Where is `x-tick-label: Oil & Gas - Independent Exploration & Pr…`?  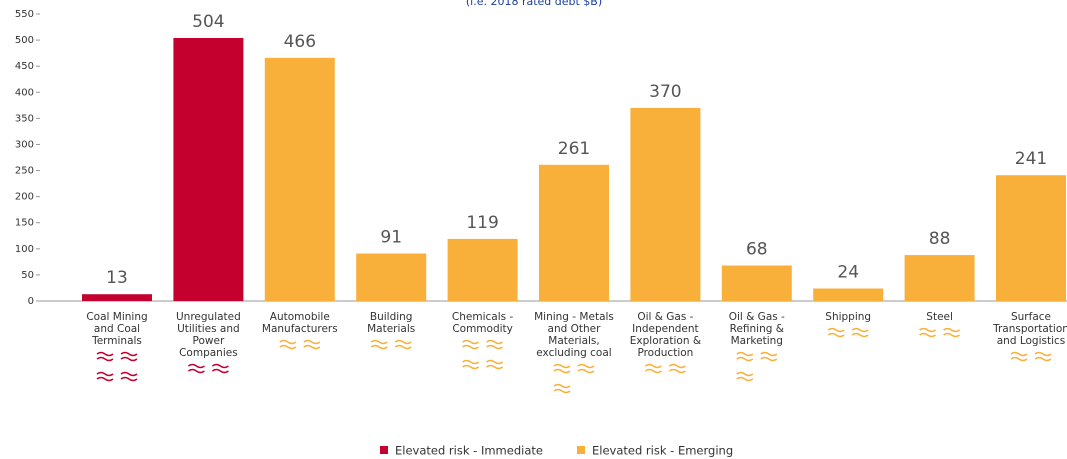
x-tick-label: Oil & Gas - Independent Exploration & Pr… is located at coordinates (665, 335).